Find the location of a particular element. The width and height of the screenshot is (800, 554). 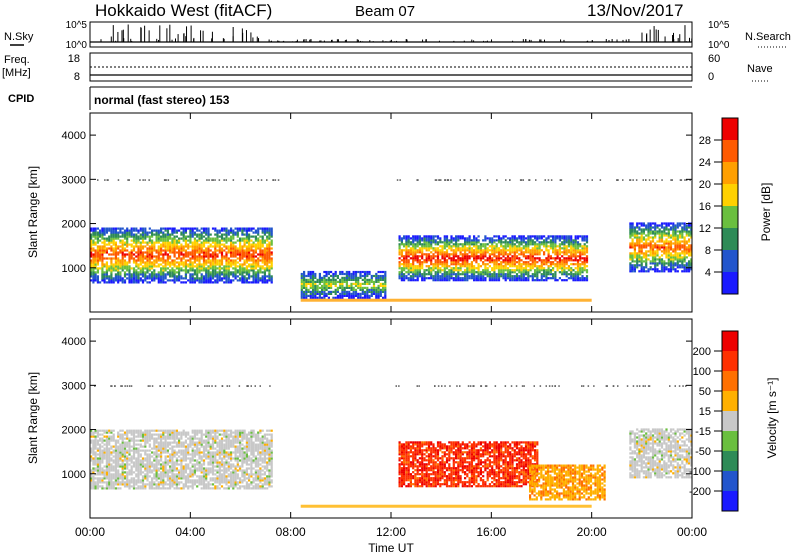

velocity-ytick-label: 4000 is located at coordinates (74, 342).